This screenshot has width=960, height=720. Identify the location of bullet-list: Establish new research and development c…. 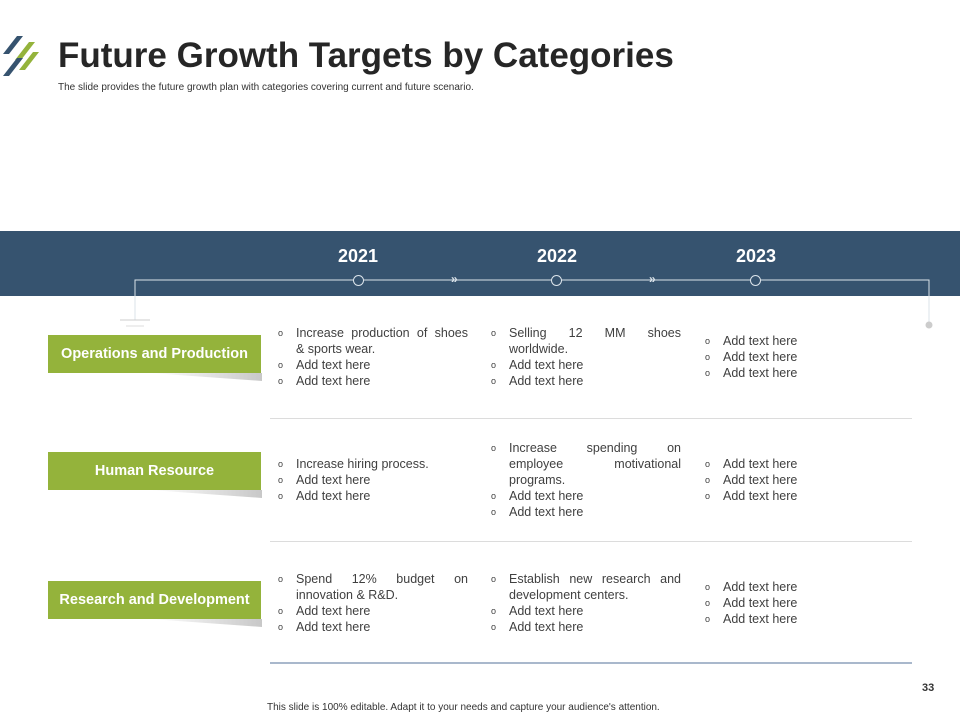
(586, 603).